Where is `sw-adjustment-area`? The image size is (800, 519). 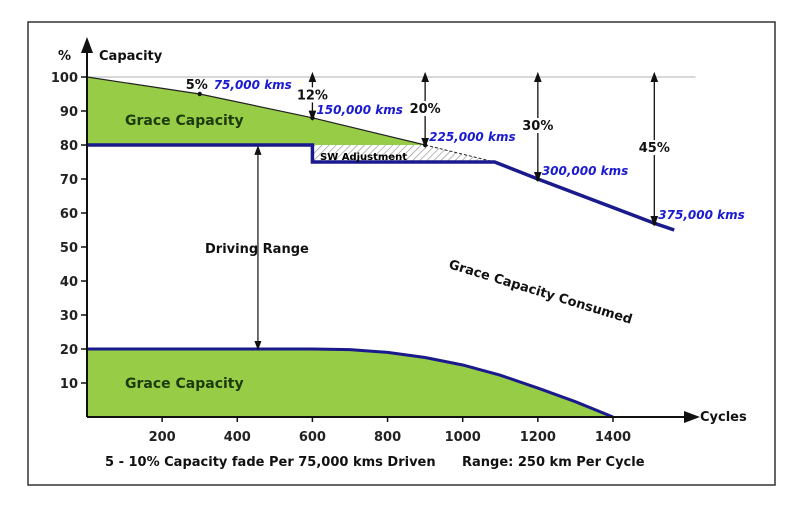
sw-adjustment-area is located at coordinates (403, 153).